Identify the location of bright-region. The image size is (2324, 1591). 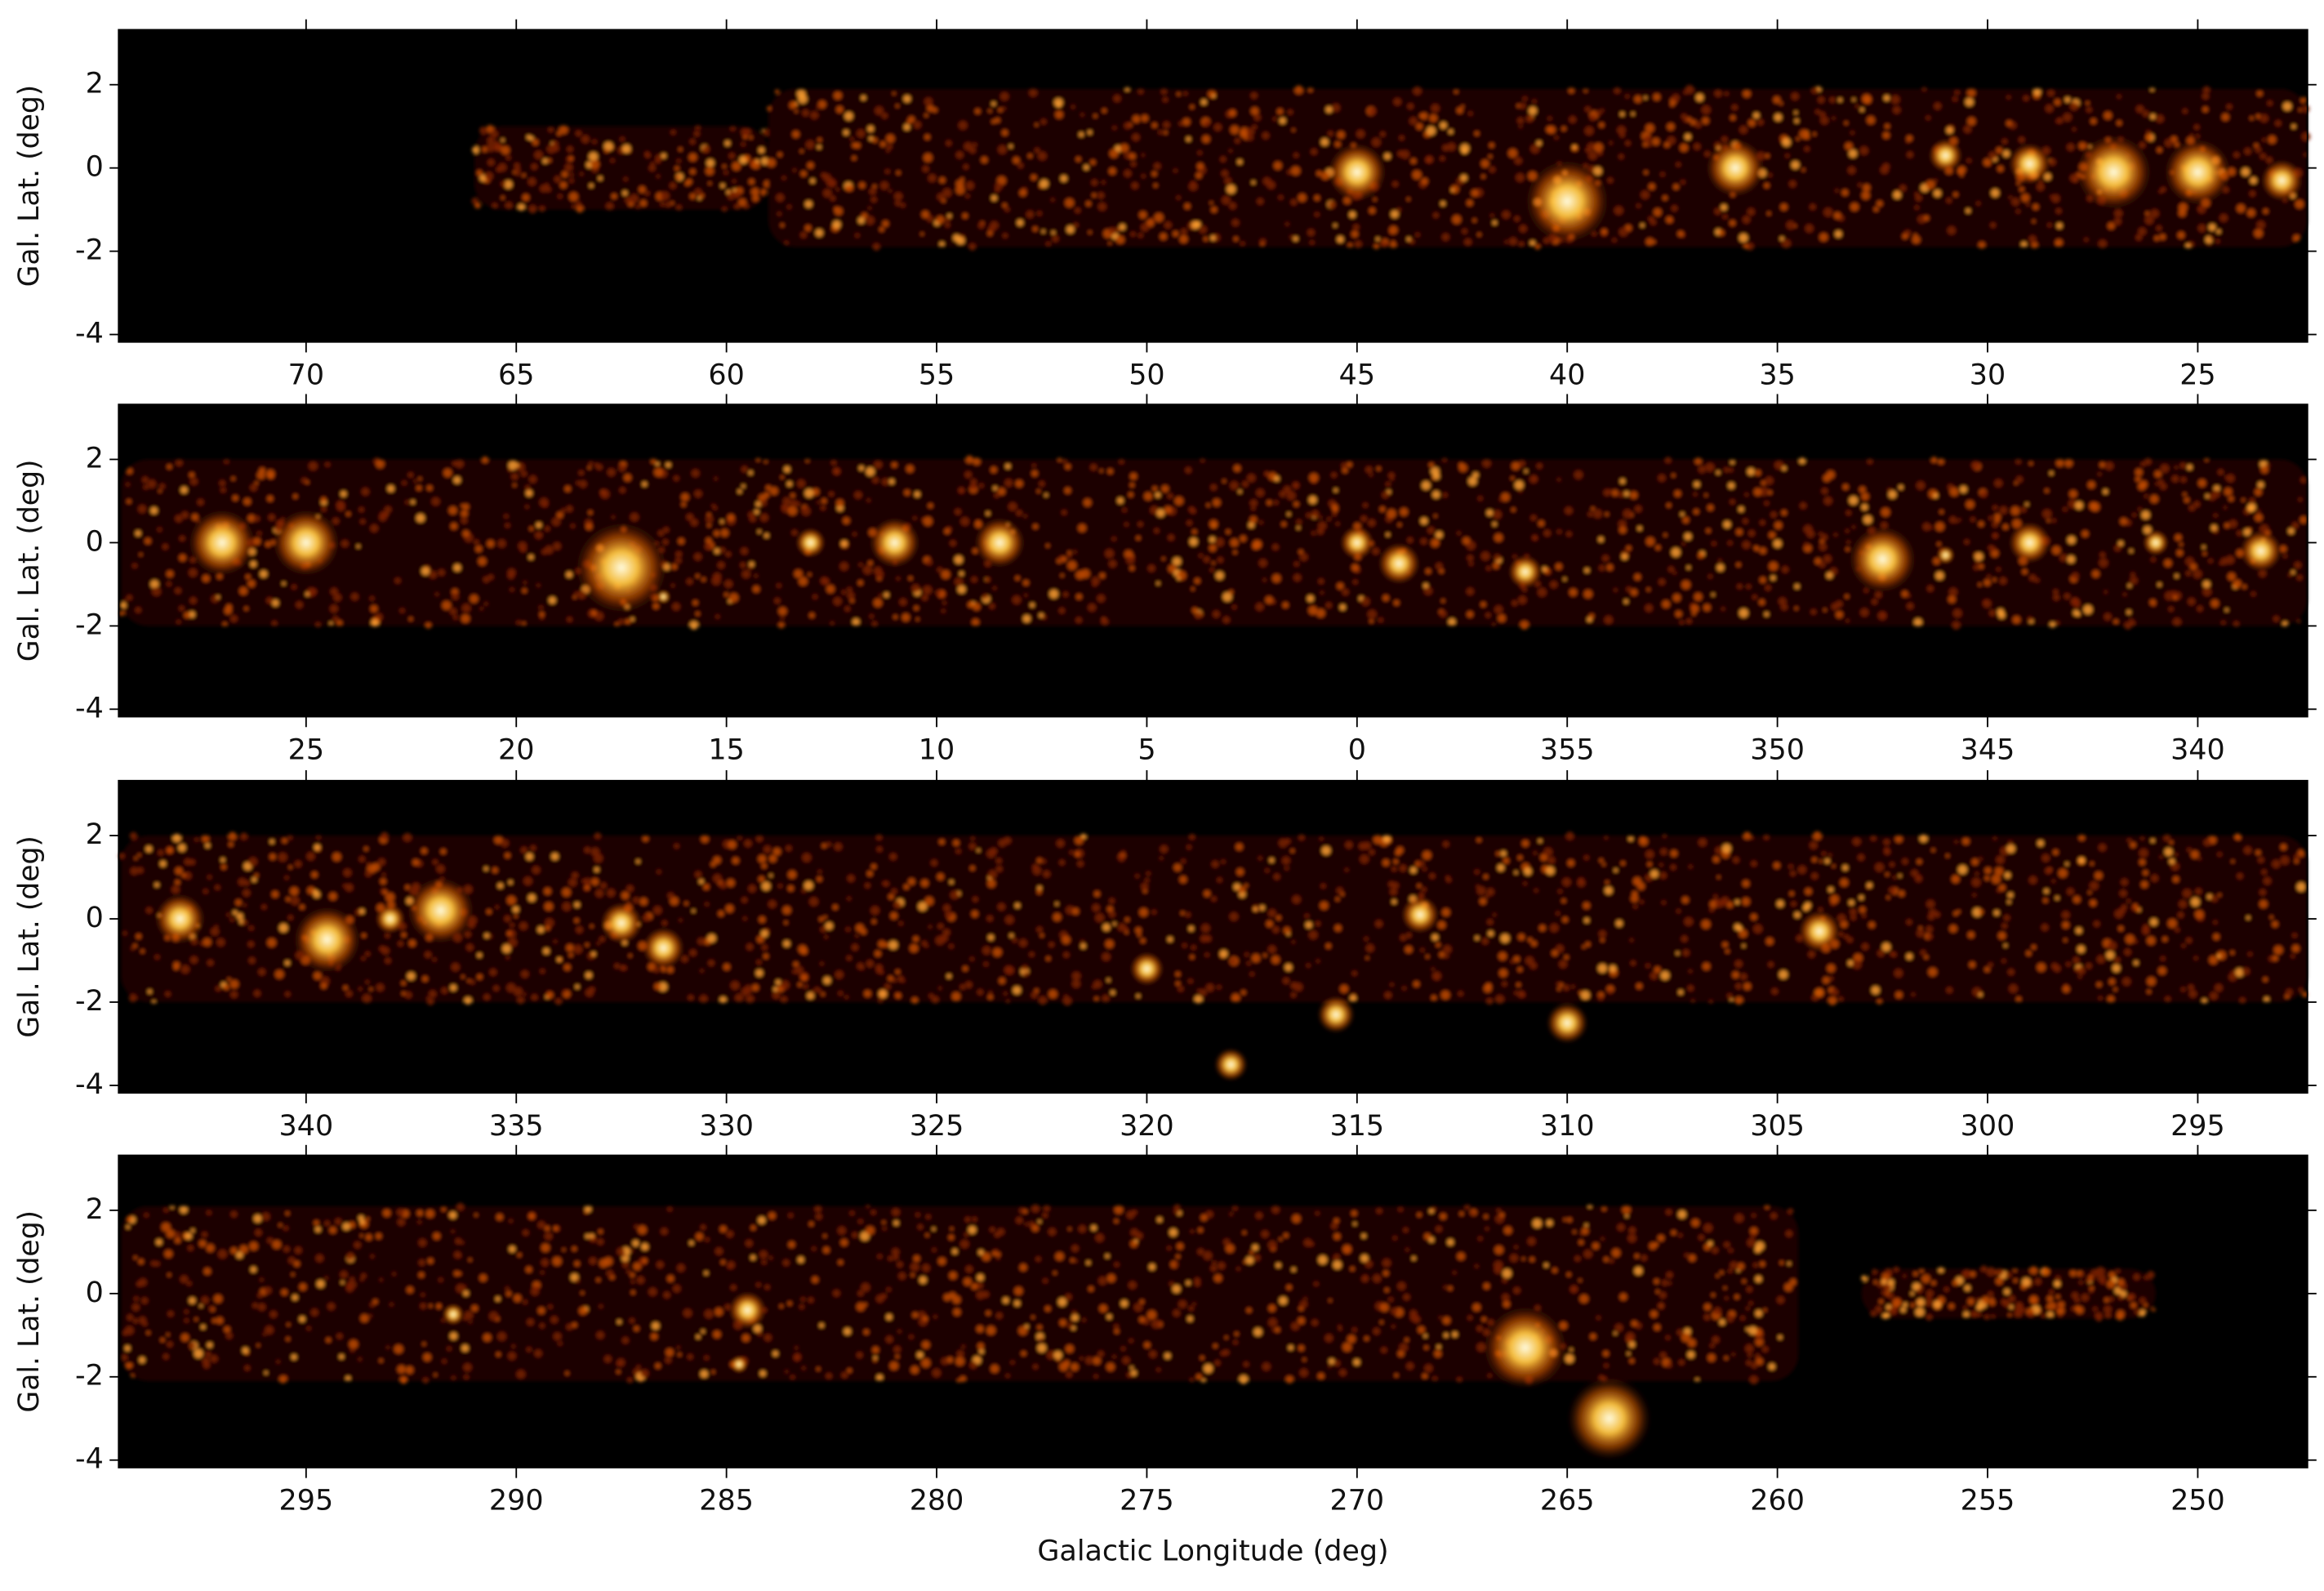
(2260, 551).